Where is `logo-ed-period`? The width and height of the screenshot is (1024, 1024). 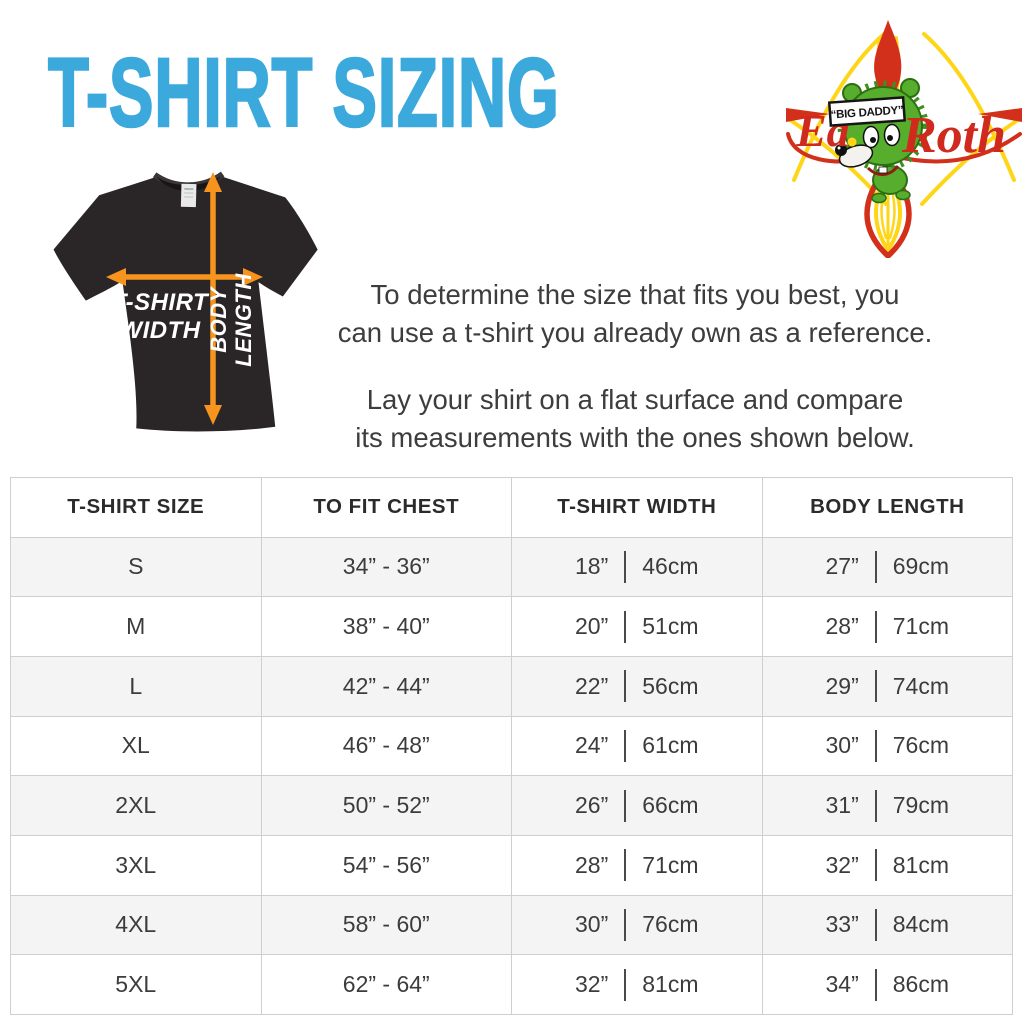
logo-ed-period is located at coordinates (852, 142).